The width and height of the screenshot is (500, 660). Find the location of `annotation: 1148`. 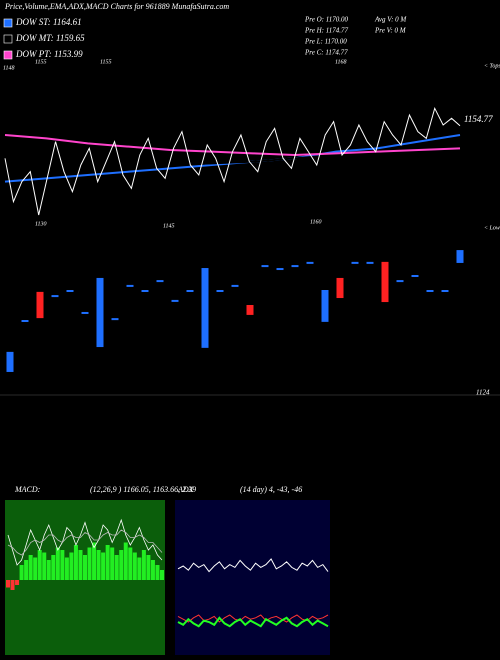

annotation: 1148 is located at coordinates (9, 67).